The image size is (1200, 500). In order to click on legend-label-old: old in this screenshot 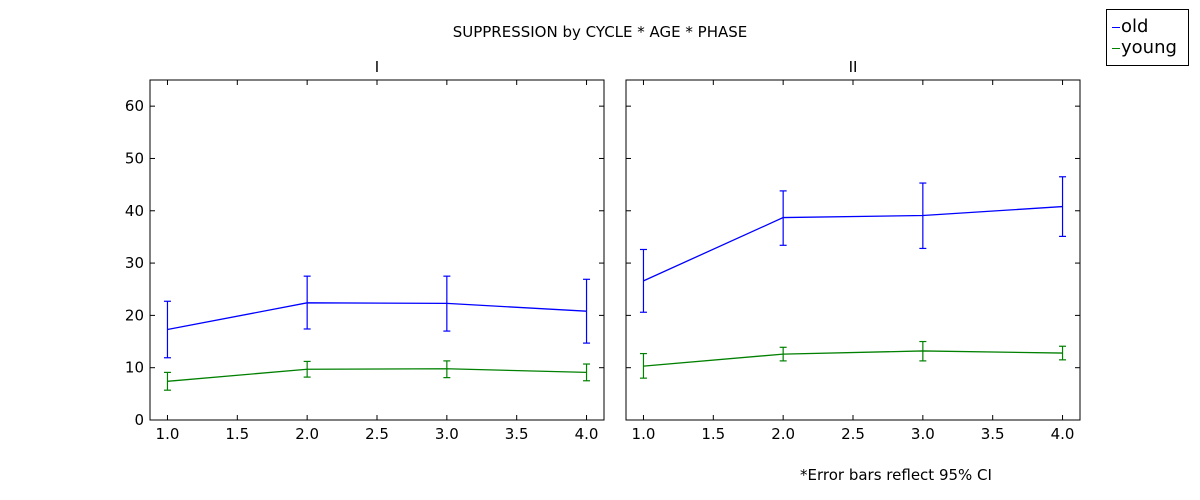, I will do `click(1135, 26)`.